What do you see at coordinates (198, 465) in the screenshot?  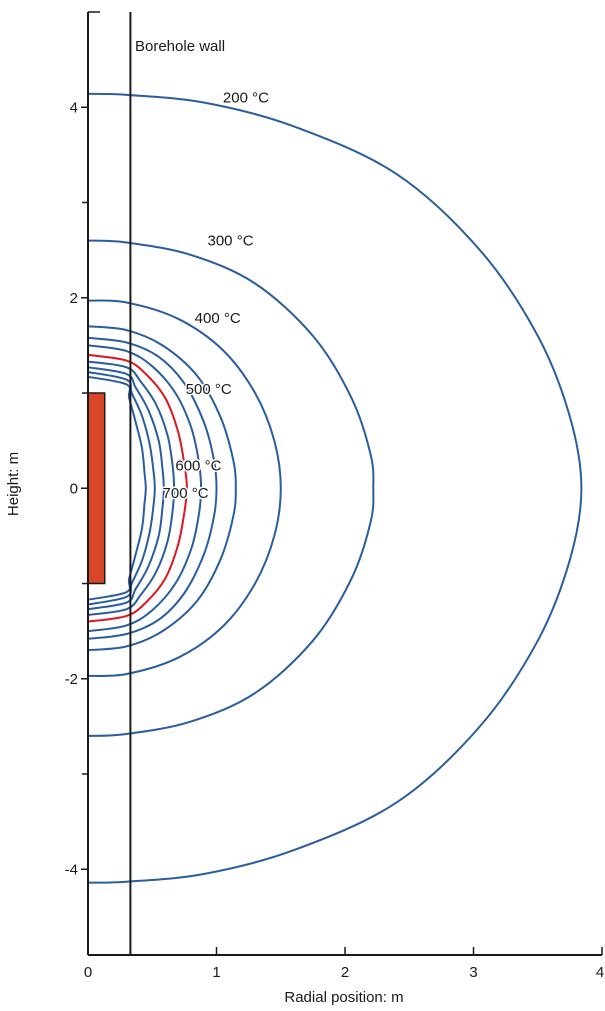 I see `contour-label-600: 600 °C` at bounding box center [198, 465].